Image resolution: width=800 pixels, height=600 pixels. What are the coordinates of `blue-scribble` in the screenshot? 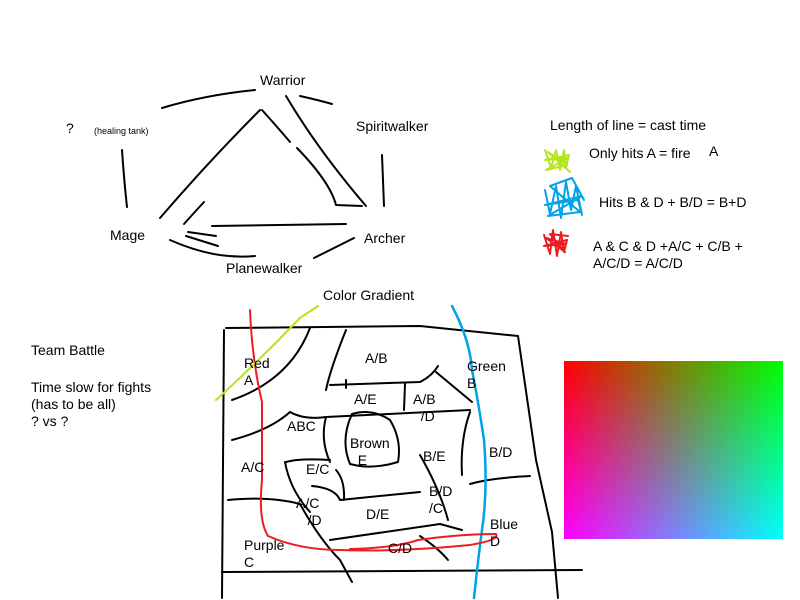 It's located at (564, 198).